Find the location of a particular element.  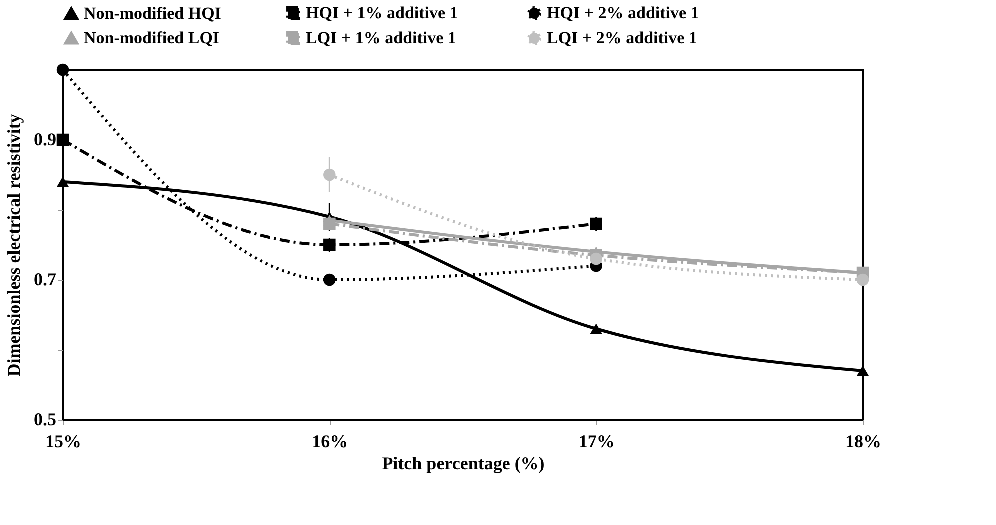

y-tick-label: 0.7 is located at coordinates (45, 280).